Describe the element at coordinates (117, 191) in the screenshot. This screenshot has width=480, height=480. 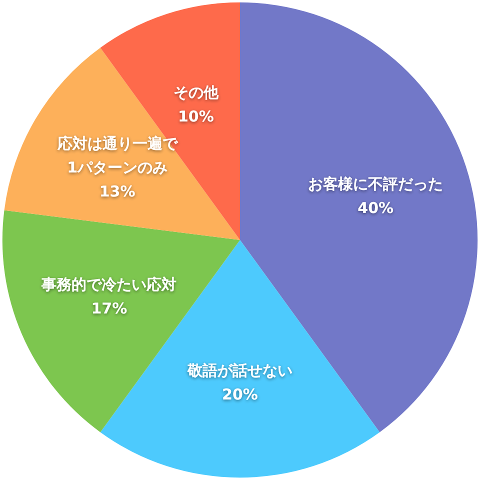
I see `data-label: 13%` at that location.